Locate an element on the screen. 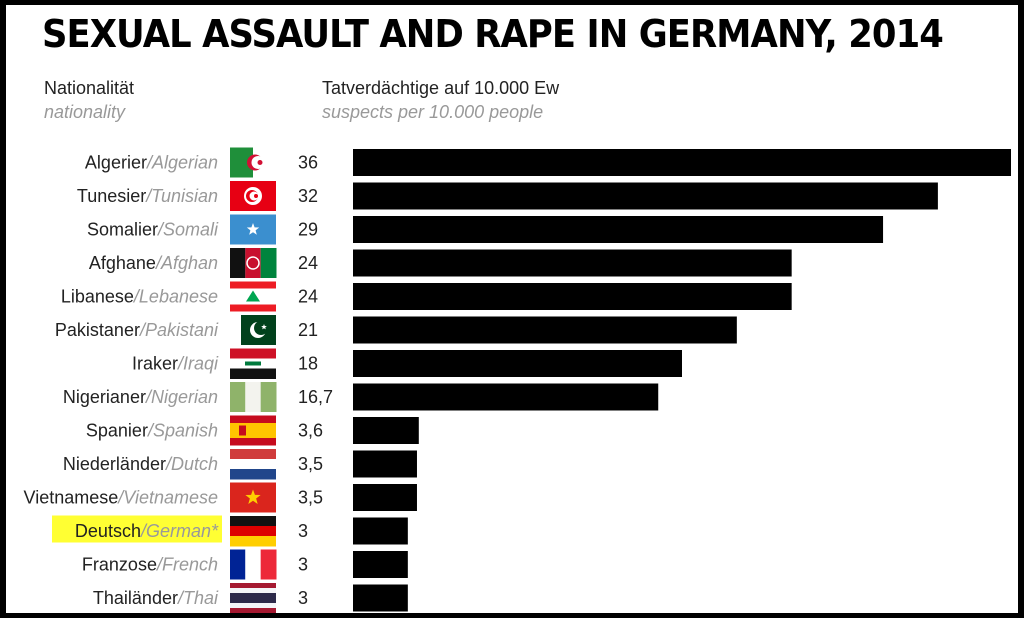  data-label: 18 is located at coordinates (308, 364).